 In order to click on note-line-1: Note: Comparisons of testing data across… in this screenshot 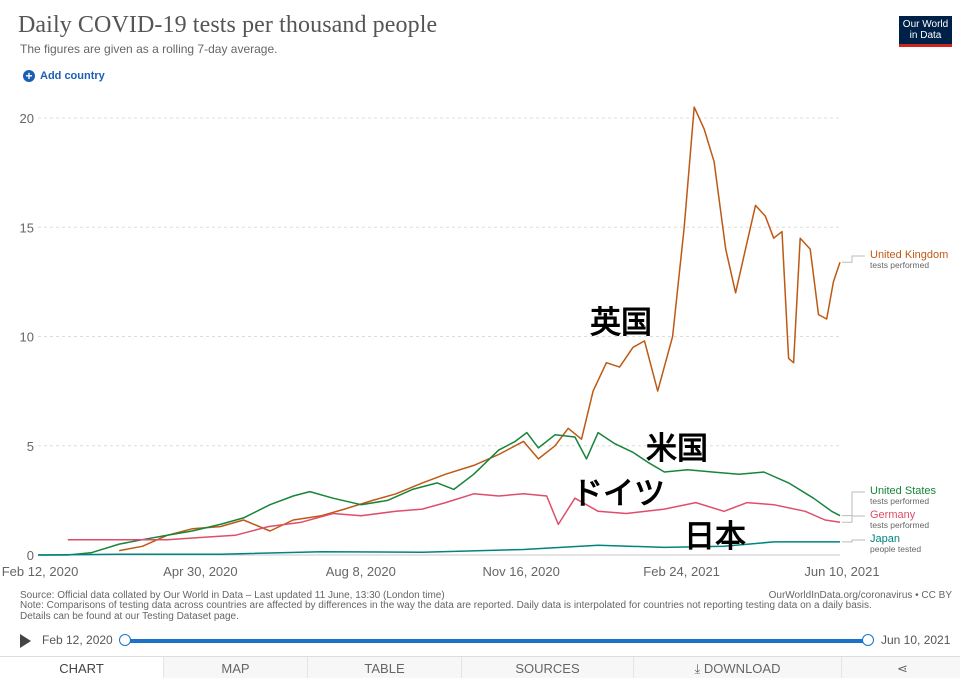, I will do `click(446, 605)`.